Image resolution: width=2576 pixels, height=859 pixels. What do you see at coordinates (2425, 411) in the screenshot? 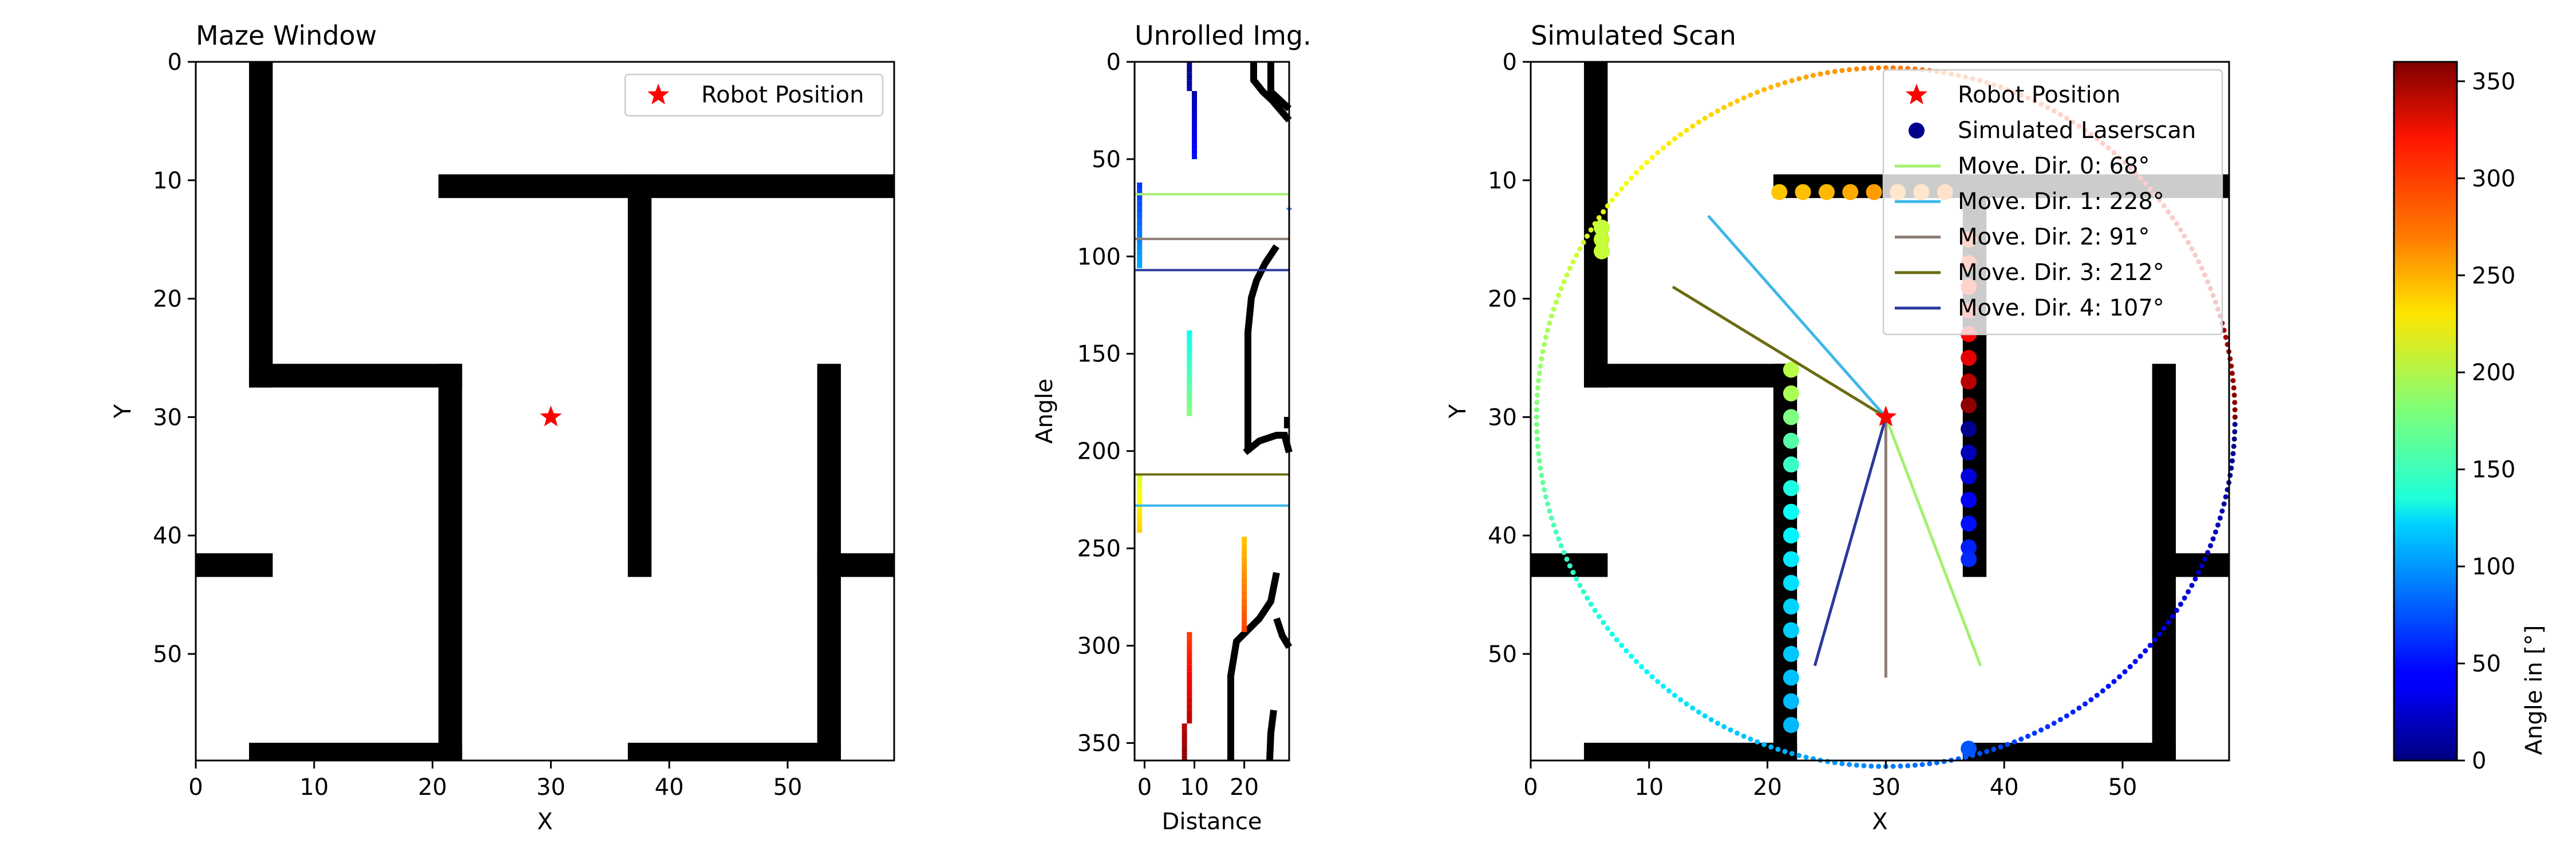
I see `colorbar-gradient` at bounding box center [2425, 411].